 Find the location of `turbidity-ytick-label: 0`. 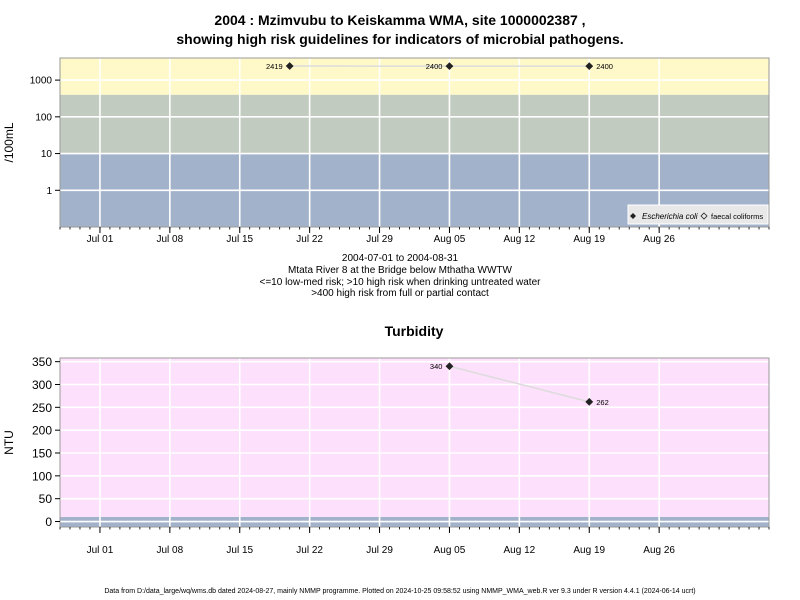

turbidity-ytick-label: 0 is located at coordinates (48, 522).